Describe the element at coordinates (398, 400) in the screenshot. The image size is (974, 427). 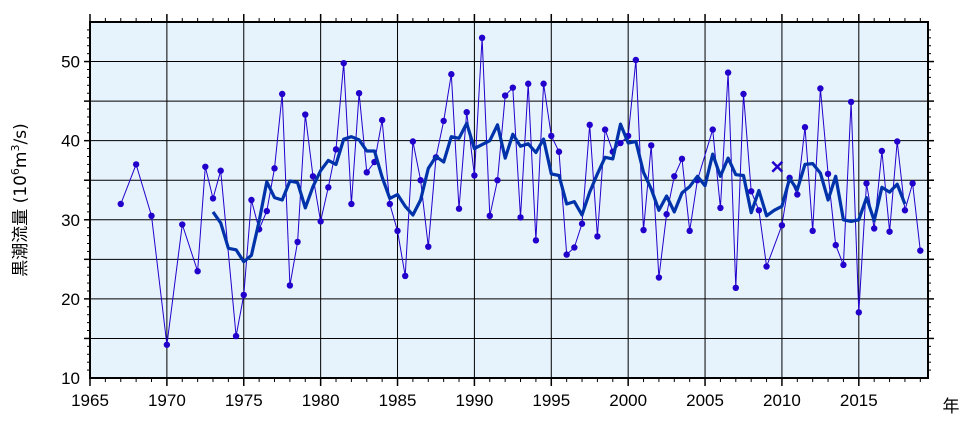
I see `x-tick-label: 1985` at that location.